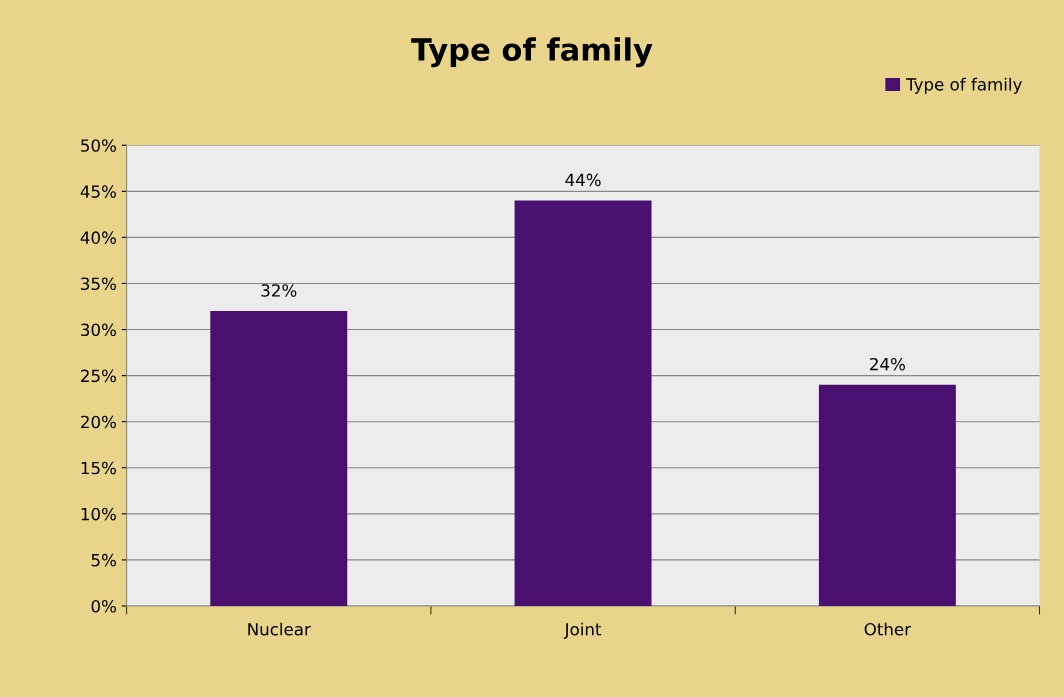 The height and width of the screenshot is (697, 1064). What do you see at coordinates (98, 191) in the screenshot?
I see `y-tick-label: 45%` at bounding box center [98, 191].